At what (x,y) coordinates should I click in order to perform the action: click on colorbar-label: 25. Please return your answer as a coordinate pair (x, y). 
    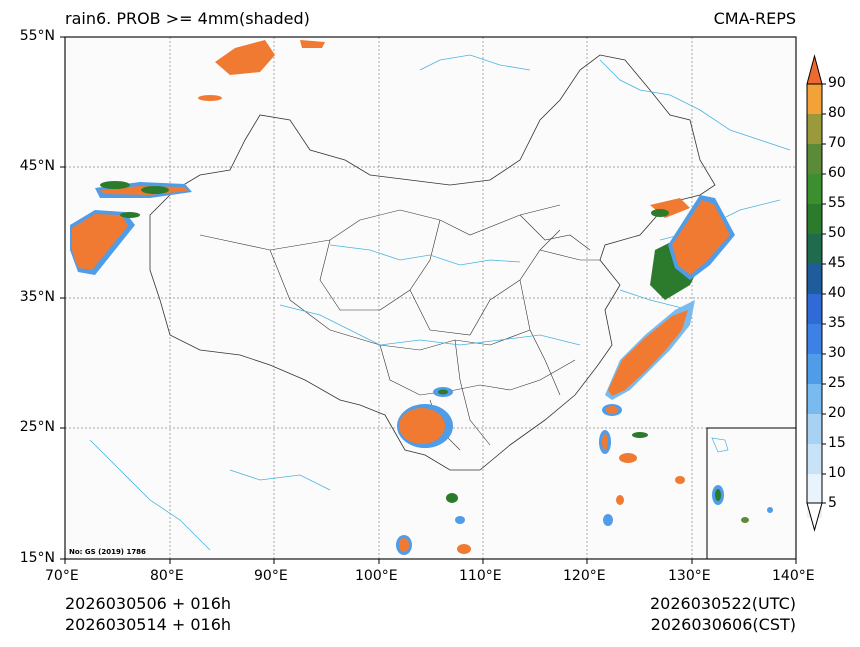
    Looking at the image, I should click on (837, 383).